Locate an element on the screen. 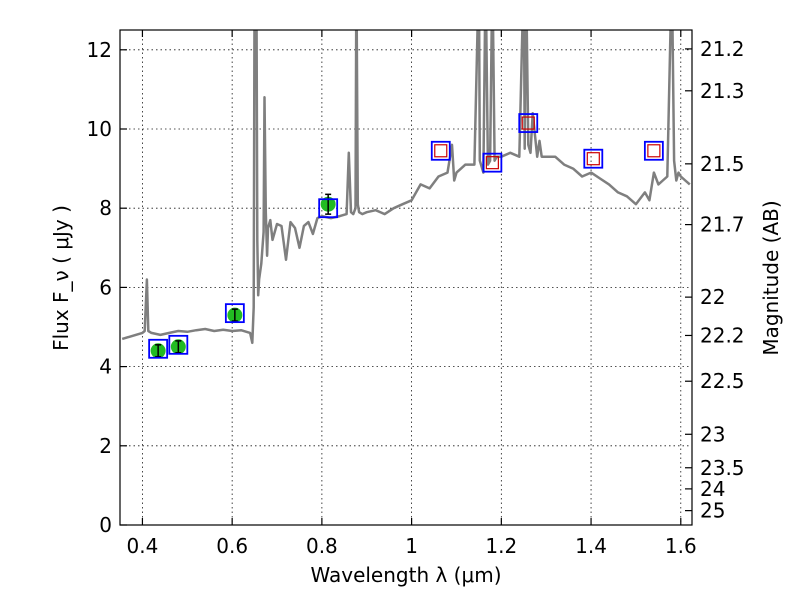 The height and width of the screenshot is (600, 800). mag-tick-label: 23 is located at coordinates (712, 434).